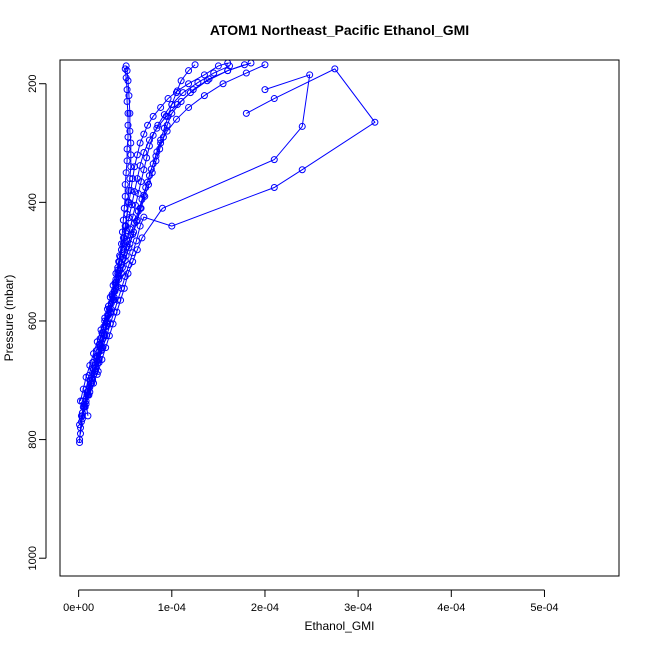 The image size is (650, 650). What do you see at coordinates (37, 322) in the screenshot?
I see `y-axis: 200 400 600 800 1000` at bounding box center [37, 322].